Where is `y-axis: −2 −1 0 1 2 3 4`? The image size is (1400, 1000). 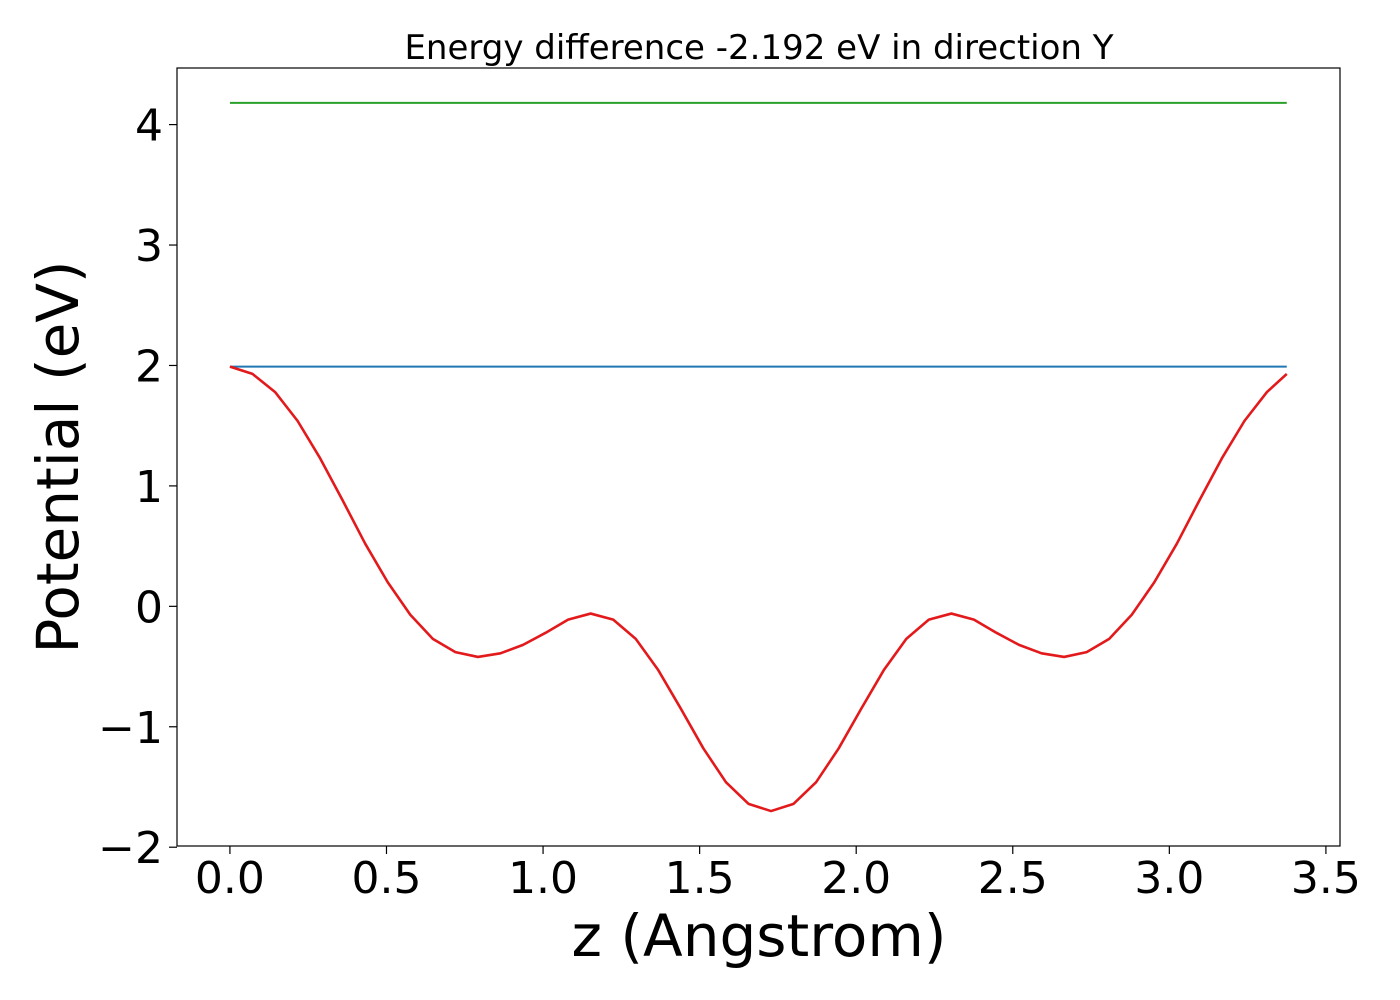
y-axis: −2 −1 0 1 2 3 4 is located at coordinates (137, 487).